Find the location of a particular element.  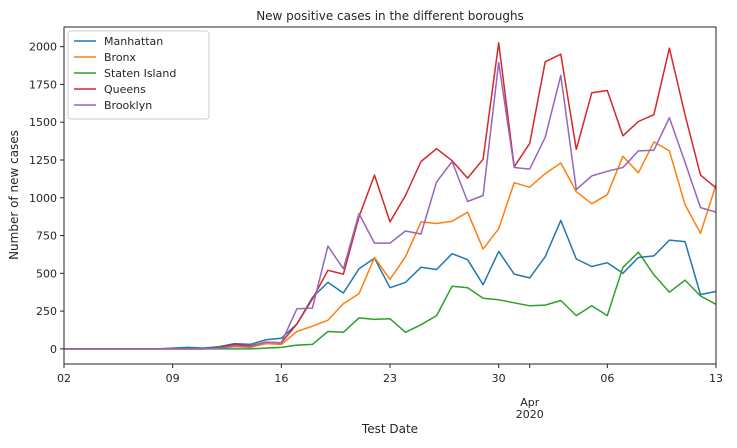

legend-label: Queens is located at coordinates (125, 89).